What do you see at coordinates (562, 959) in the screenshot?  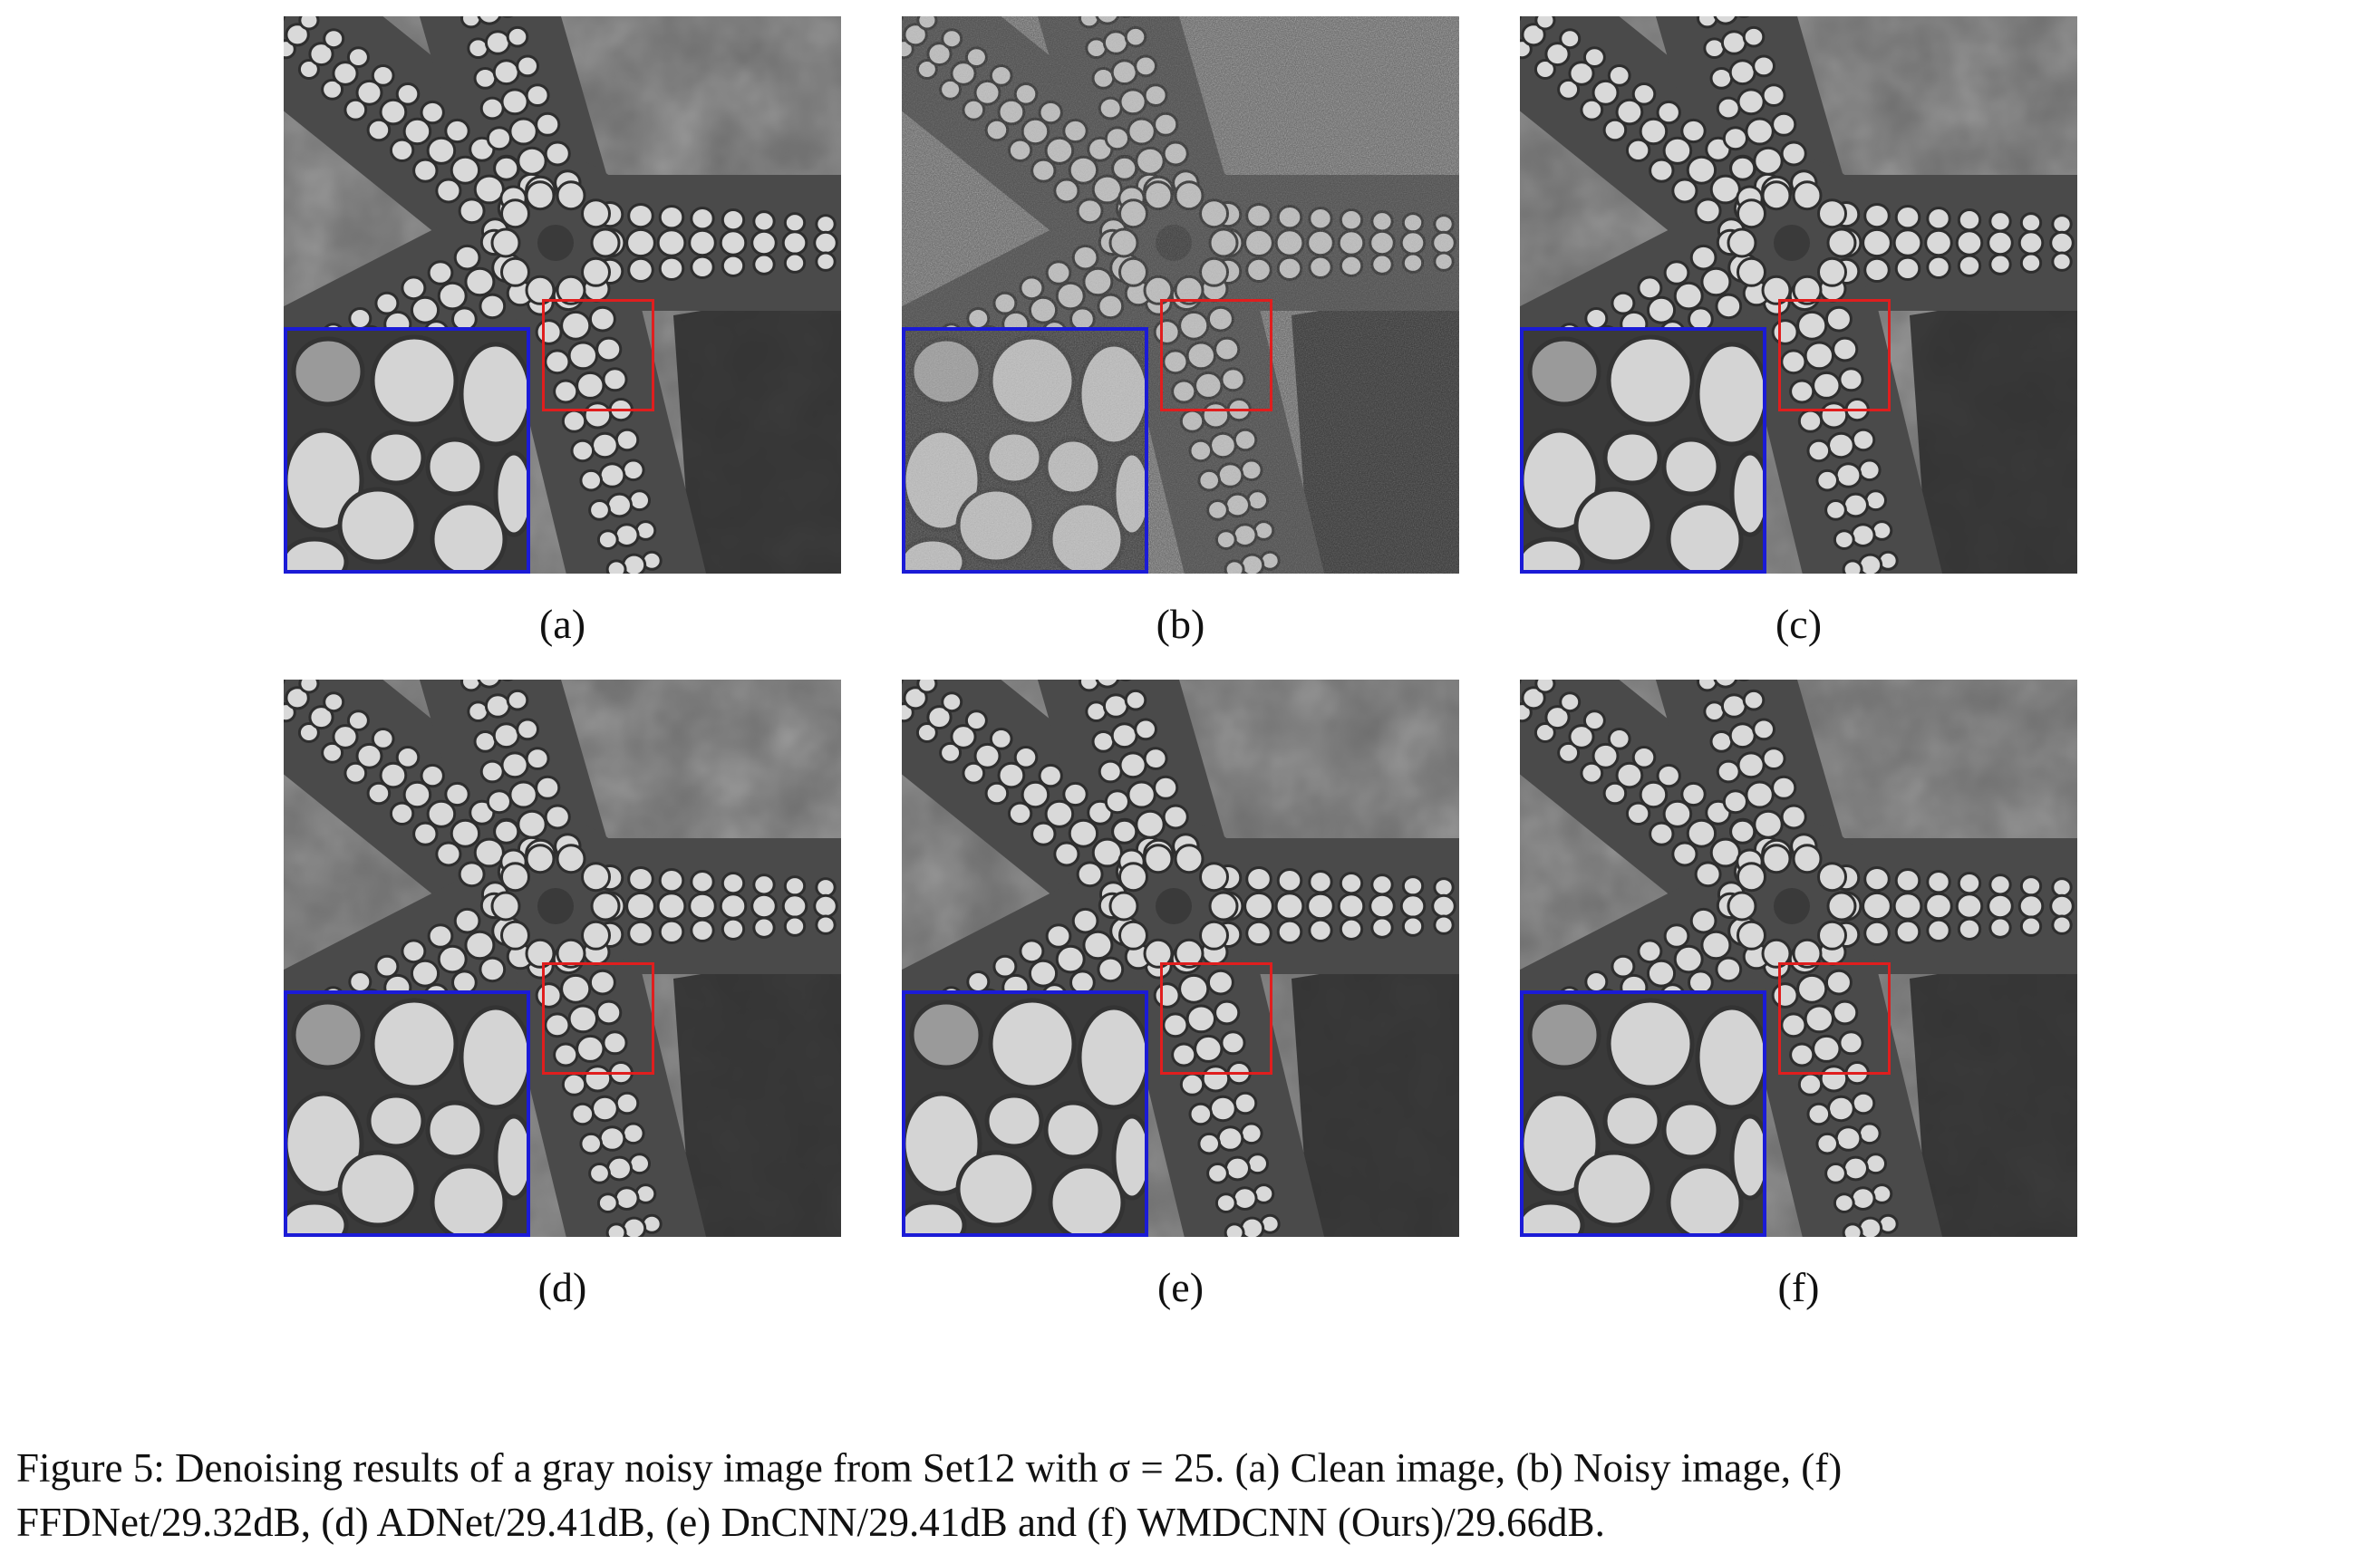 I see `panel-d-image` at bounding box center [562, 959].